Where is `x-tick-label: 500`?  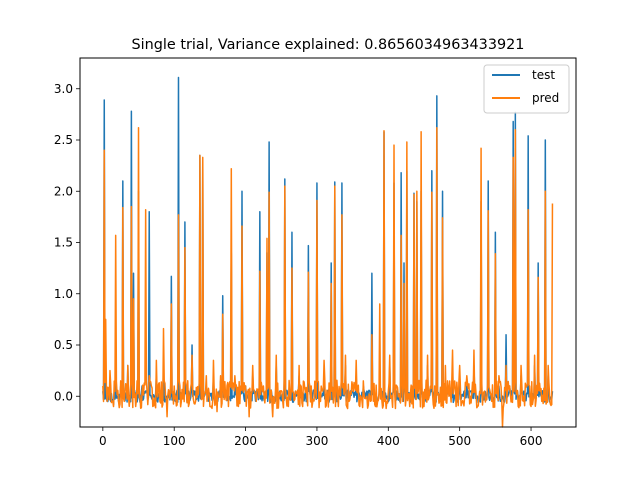 x-tick-label: 500 is located at coordinates (459, 441).